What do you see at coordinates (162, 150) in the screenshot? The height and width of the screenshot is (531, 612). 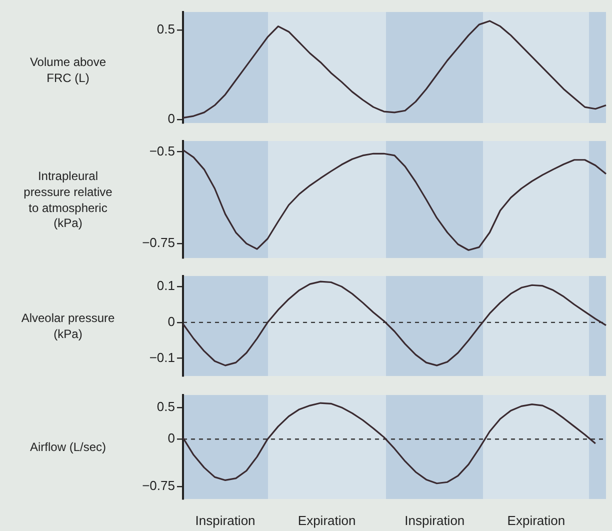 I see `y-tick-label: −0.5` at bounding box center [162, 150].